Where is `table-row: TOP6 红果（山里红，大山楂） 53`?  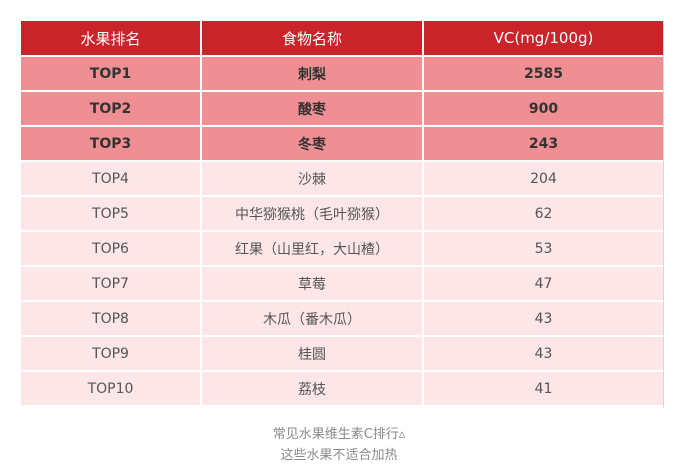
table-row: TOP6 红果（山里红，大山楂） 53 is located at coordinates (342, 249).